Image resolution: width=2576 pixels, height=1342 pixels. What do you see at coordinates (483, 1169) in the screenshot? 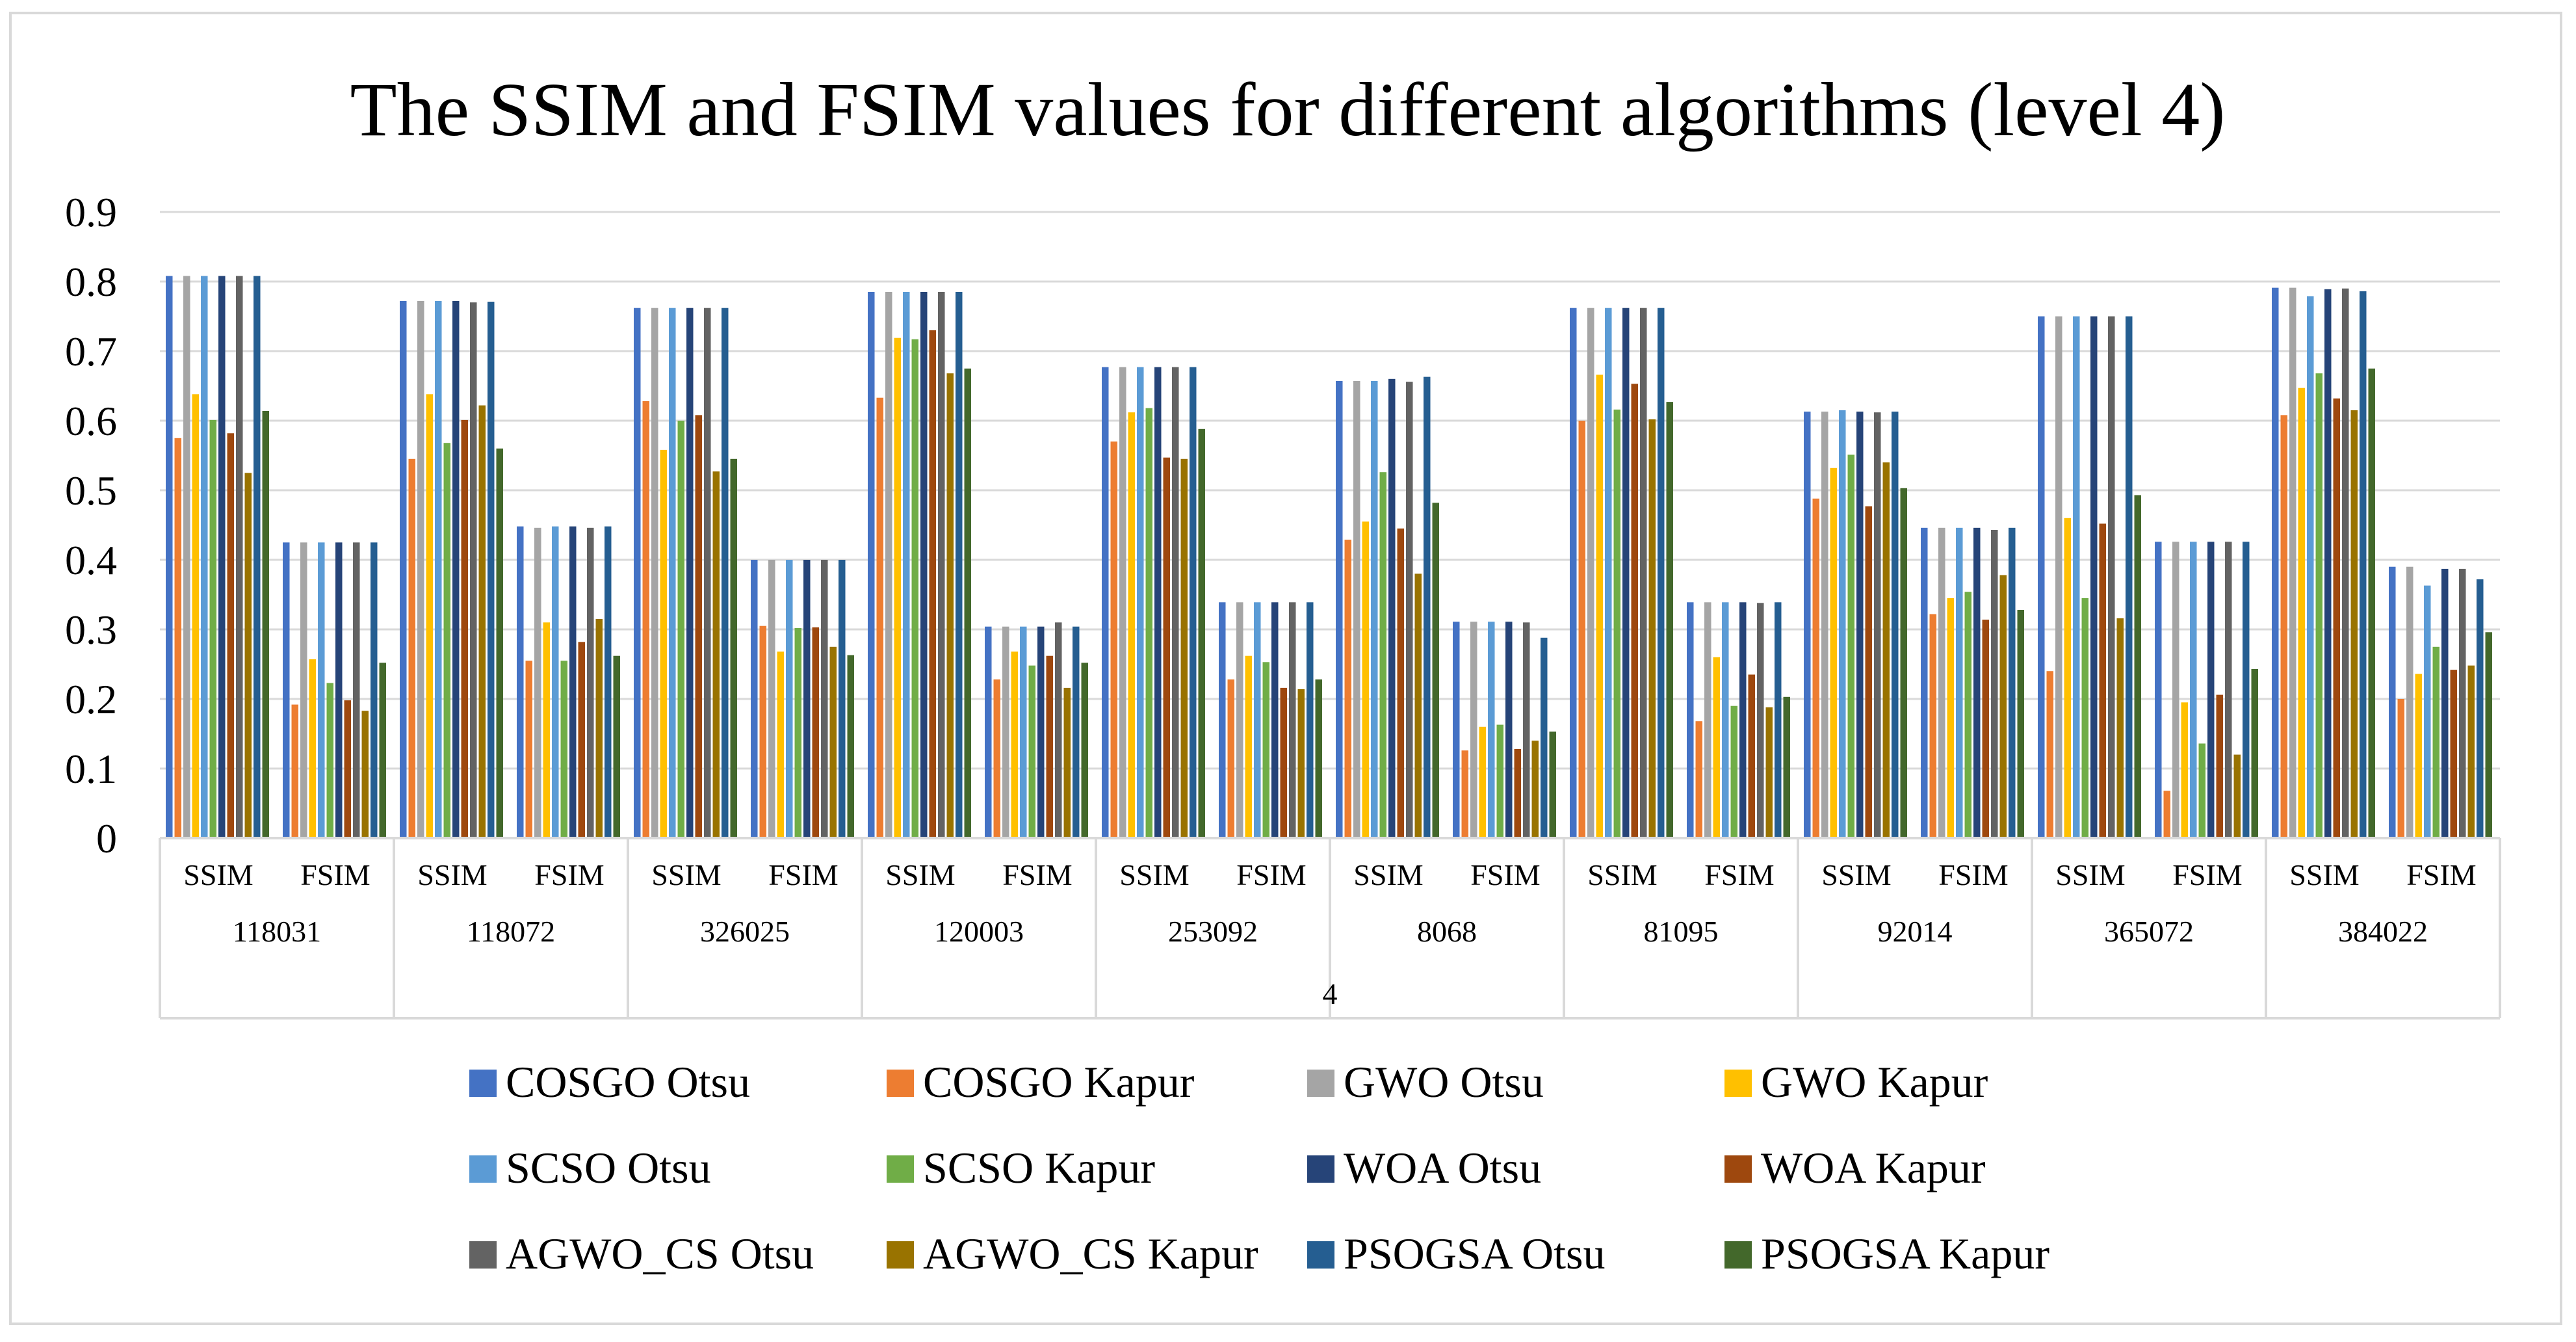
I see `legend-swatch-scso-otsu` at bounding box center [483, 1169].